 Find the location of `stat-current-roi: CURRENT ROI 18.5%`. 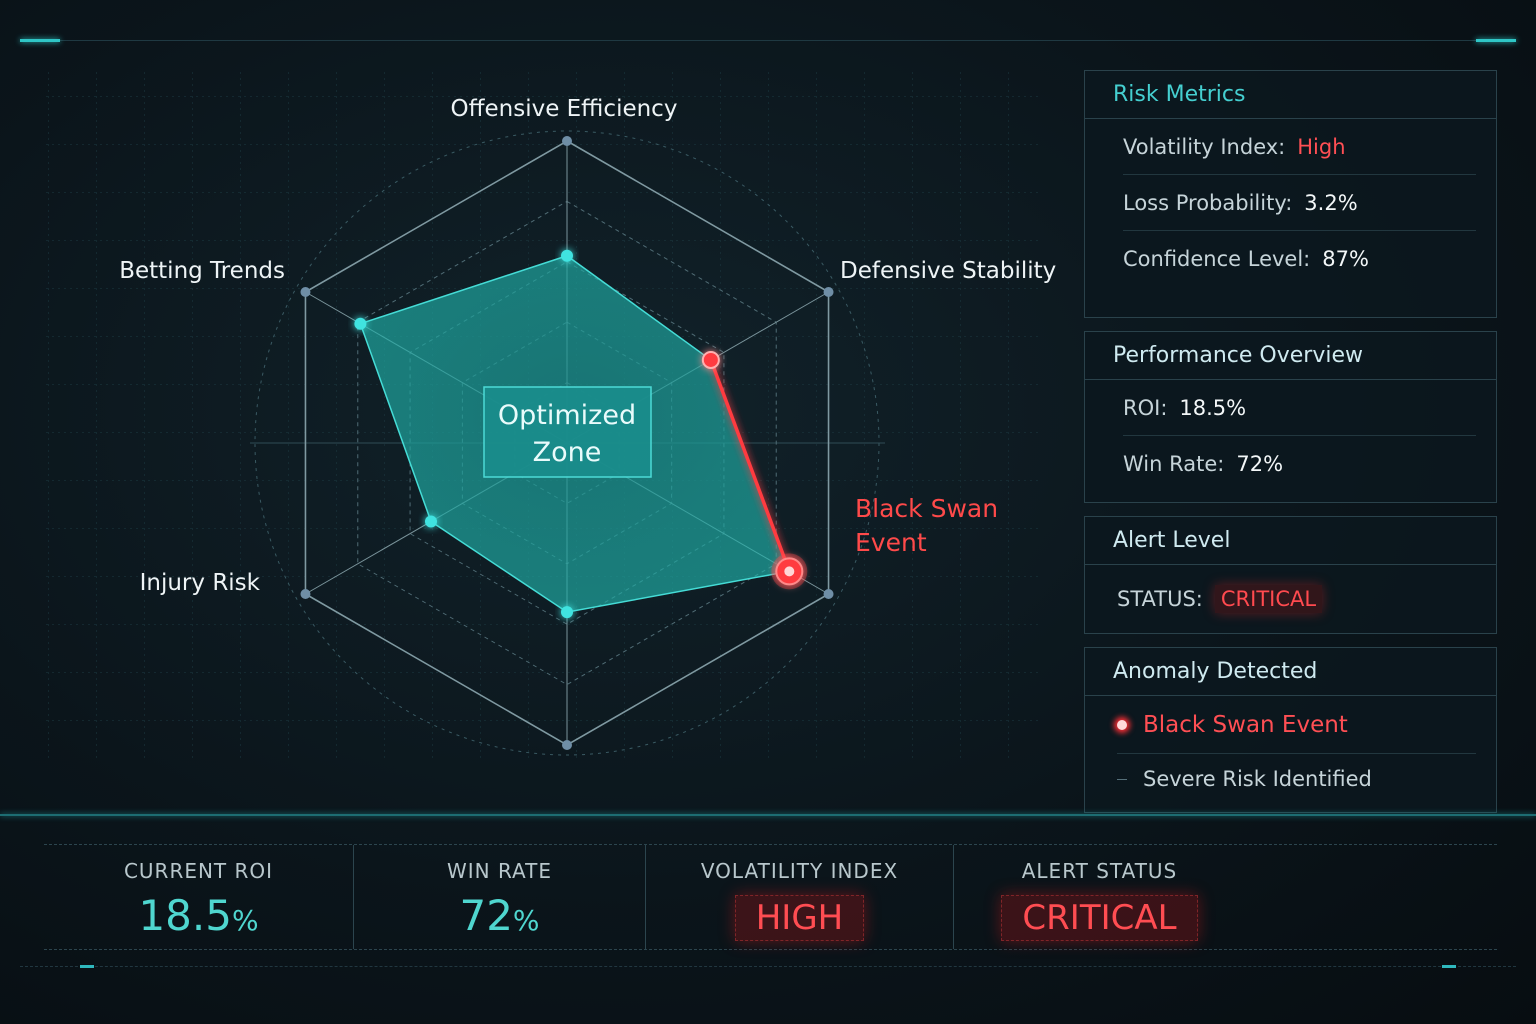

stat-current-roi: CURRENT ROI 18.5% is located at coordinates (198, 897).